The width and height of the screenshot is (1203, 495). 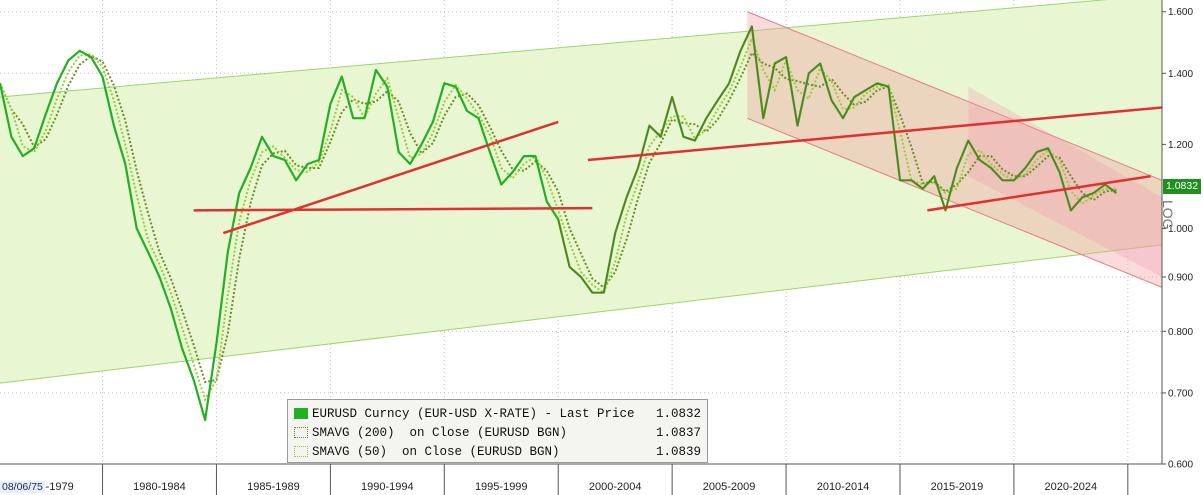 What do you see at coordinates (1071, 487) in the screenshot?
I see `x-tick-label-9: 2020-2024` at bounding box center [1071, 487].